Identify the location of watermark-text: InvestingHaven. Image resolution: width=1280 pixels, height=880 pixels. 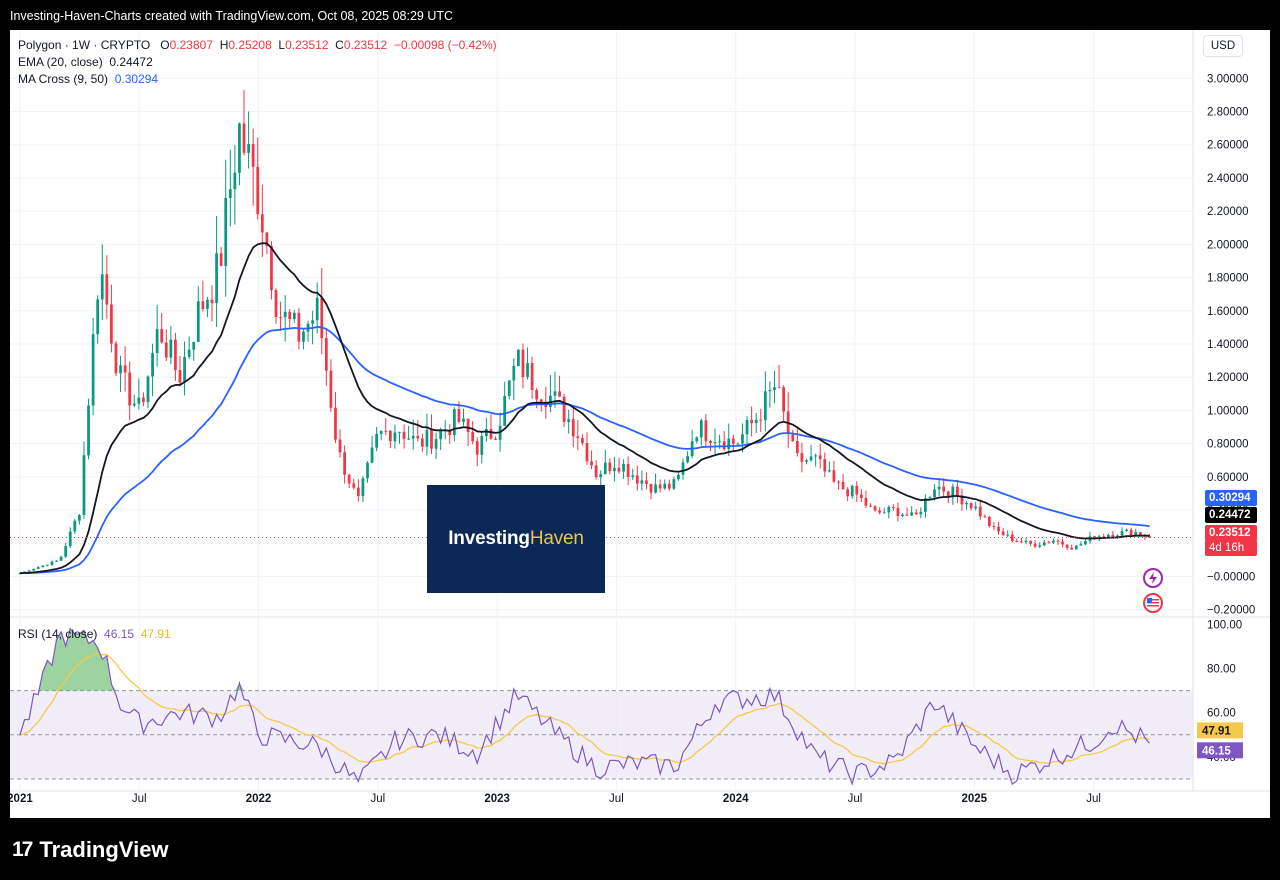
(516, 539).